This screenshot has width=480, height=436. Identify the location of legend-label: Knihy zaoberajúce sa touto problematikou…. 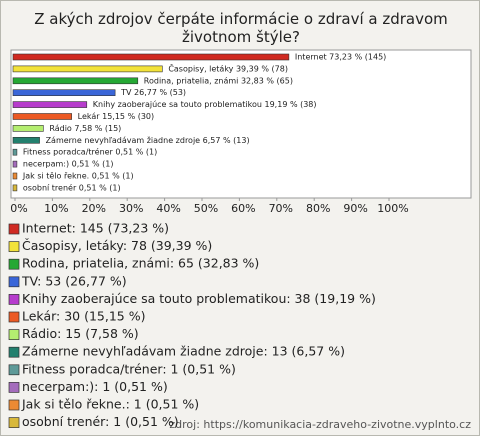
(199, 298).